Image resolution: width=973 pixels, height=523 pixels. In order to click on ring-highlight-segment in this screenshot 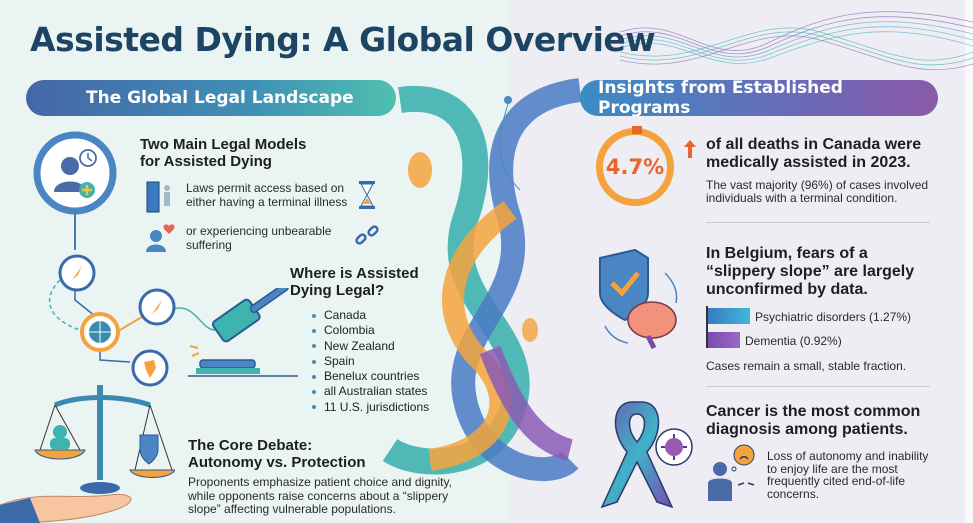, I will do `click(637, 130)`.